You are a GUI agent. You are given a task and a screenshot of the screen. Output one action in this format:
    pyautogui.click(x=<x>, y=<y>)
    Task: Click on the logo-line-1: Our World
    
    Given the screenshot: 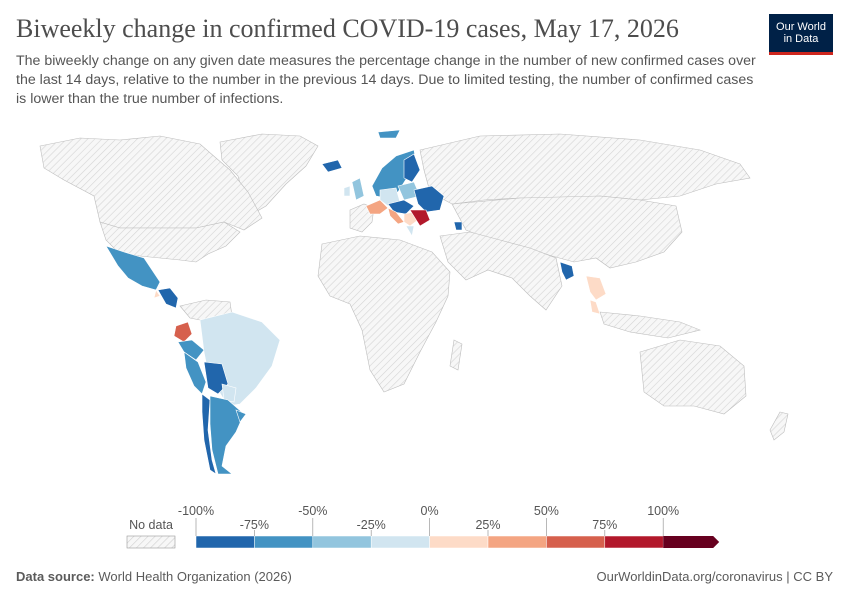 What is the action you would take?
    pyautogui.click(x=801, y=27)
    